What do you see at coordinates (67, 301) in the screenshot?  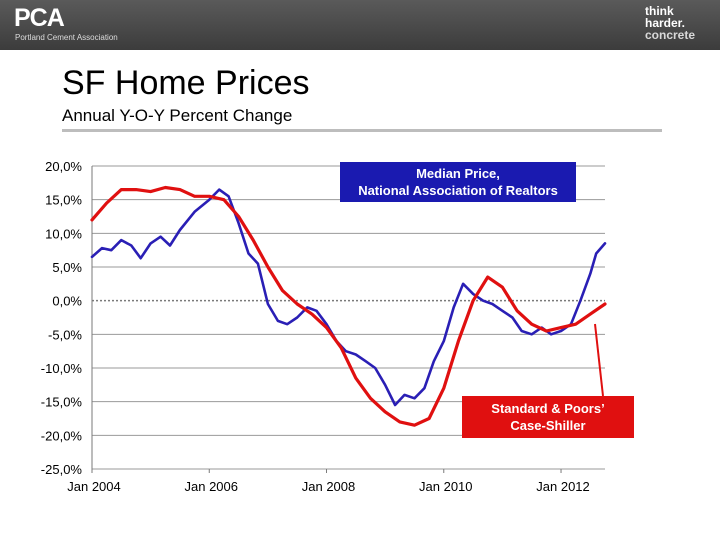 I see `y-tick-label: 0,0%` at bounding box center [67, 301].